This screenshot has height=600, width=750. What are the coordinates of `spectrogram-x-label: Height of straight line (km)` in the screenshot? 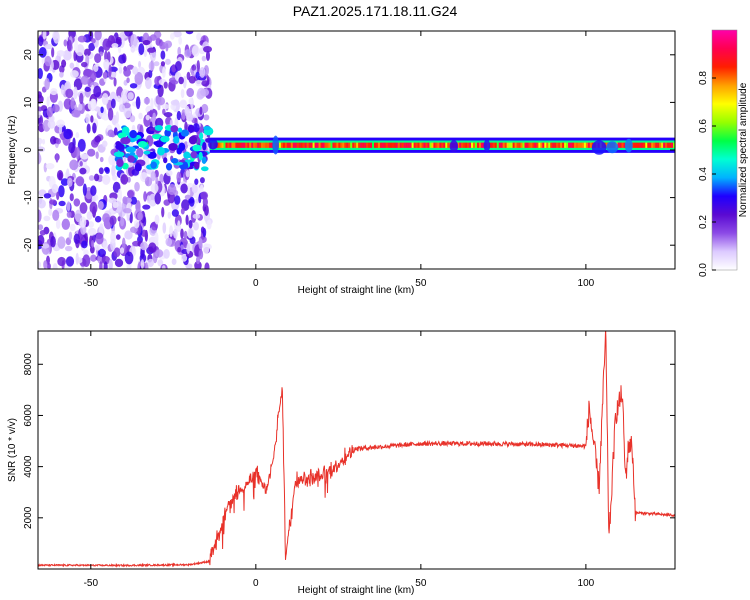 It's located at (356, 290).